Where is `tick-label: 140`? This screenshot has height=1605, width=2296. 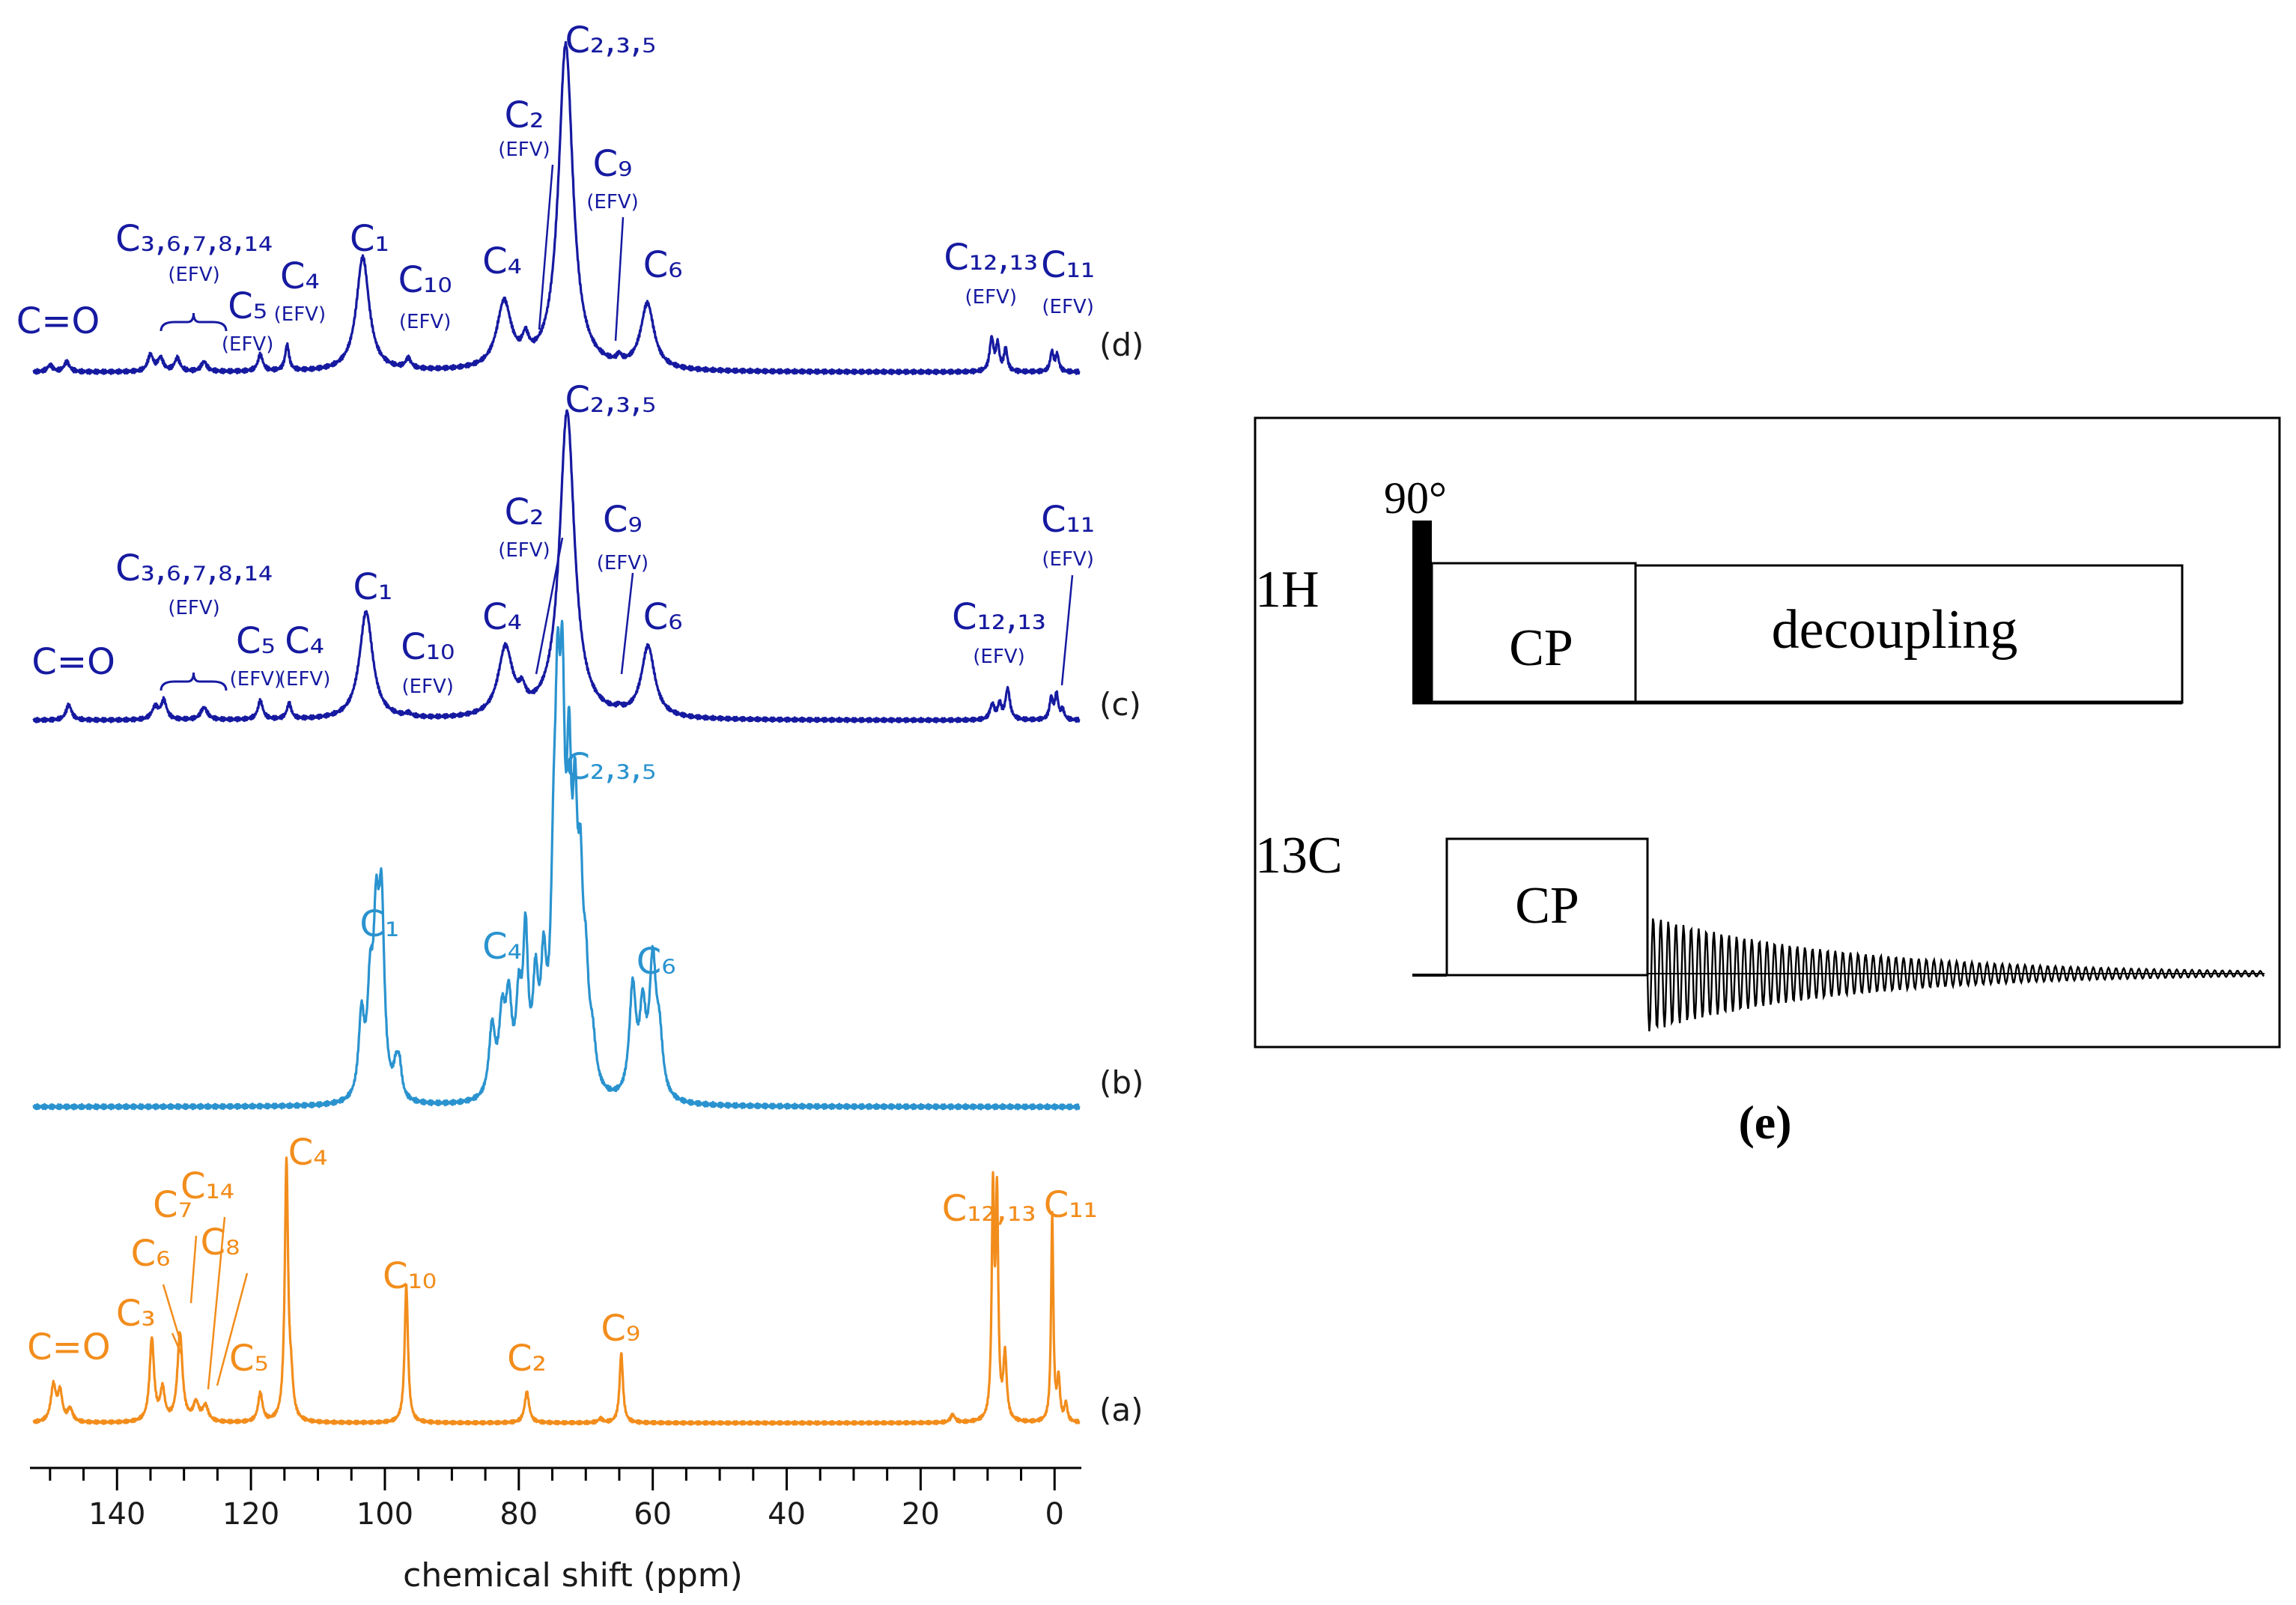
tick-label: 140 is located at coordinates (117, 1514).